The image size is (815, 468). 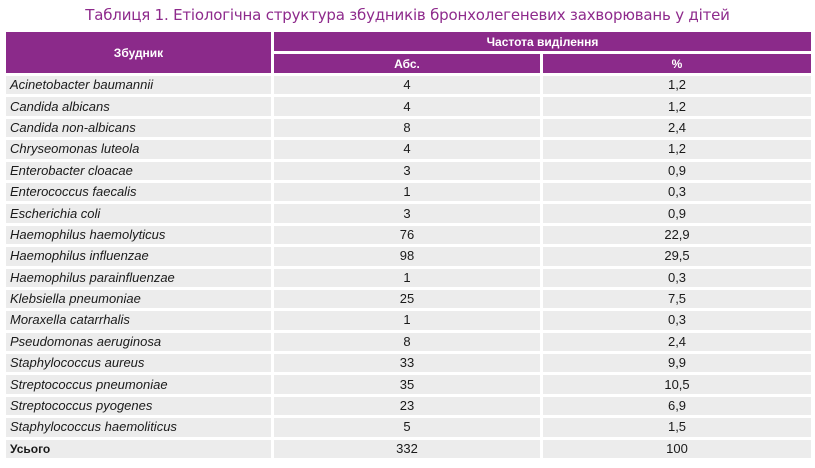 I want to click on table-row: Streptococcus pneumoniae 35 10,5, so click(x=409, y=384).